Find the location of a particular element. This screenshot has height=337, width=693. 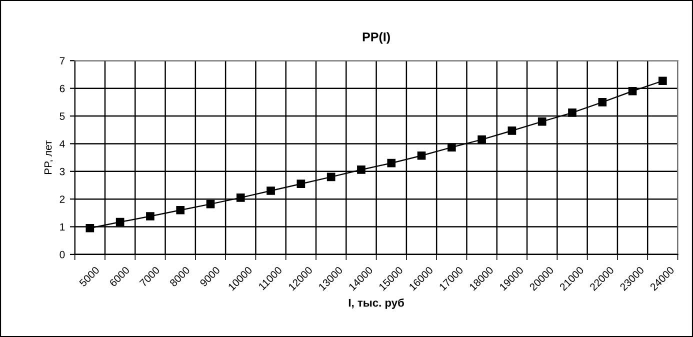

y-tick-label: 1 is located at coordinates (62, 227).